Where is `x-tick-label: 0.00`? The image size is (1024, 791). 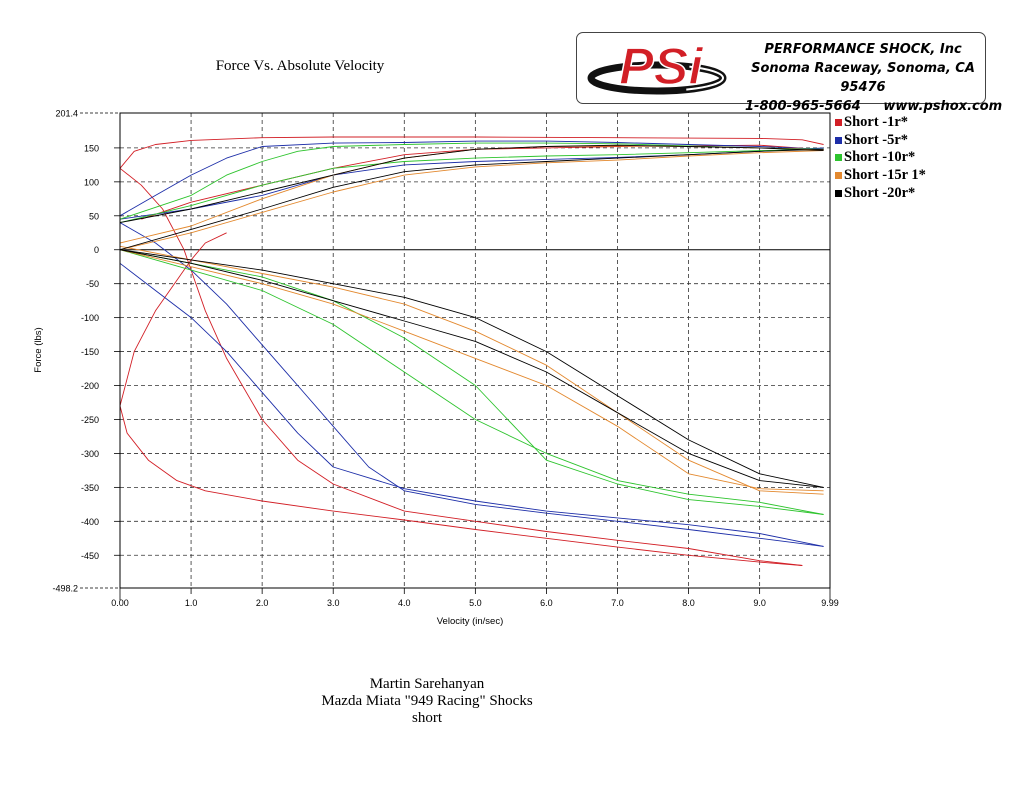 x-tick-label: 0.00 is located at coordinates (120, 603).